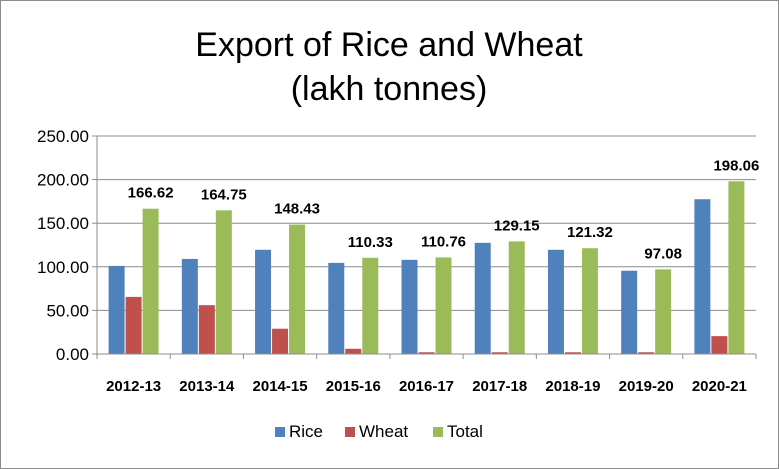 Image resolution: width=779 pixels, height=469 pixels. Describe the element at coordinates (590, 232) in the screenshot. I see `data-label-total-2018-19: 121.32` at that location.